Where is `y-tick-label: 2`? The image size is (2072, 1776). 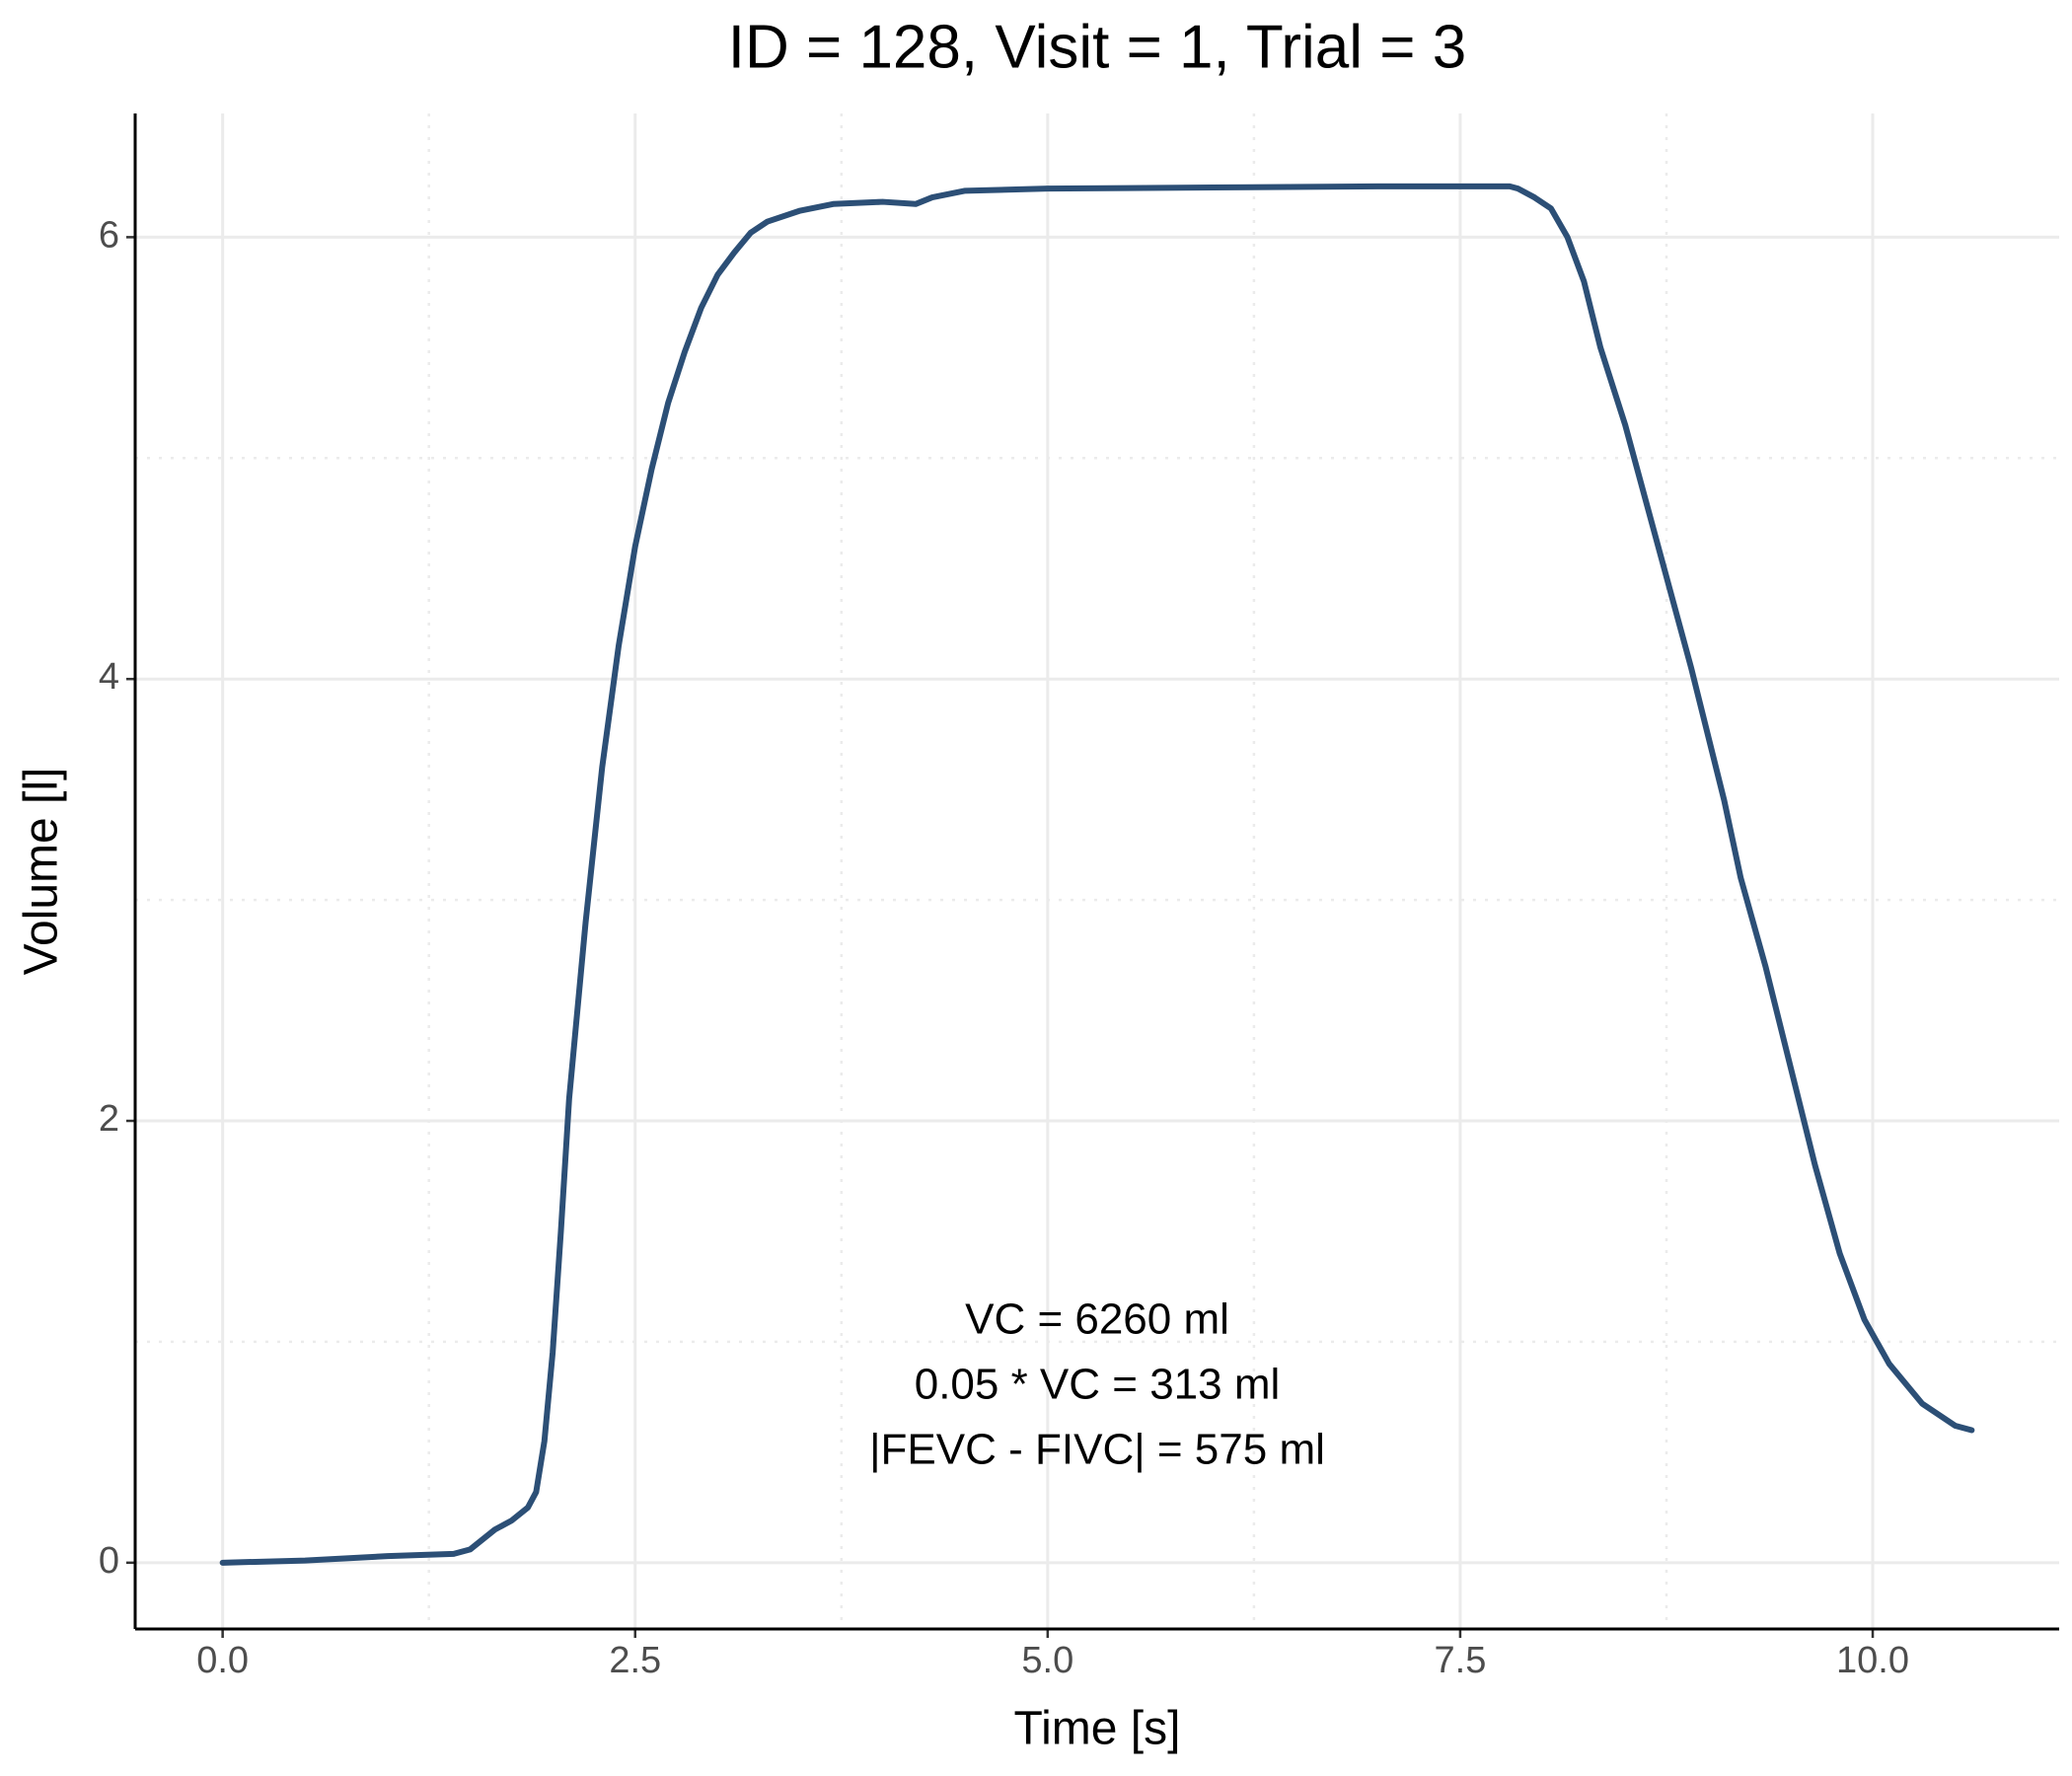 y-tick-label: 2 is located at coordinates (109, 1119).